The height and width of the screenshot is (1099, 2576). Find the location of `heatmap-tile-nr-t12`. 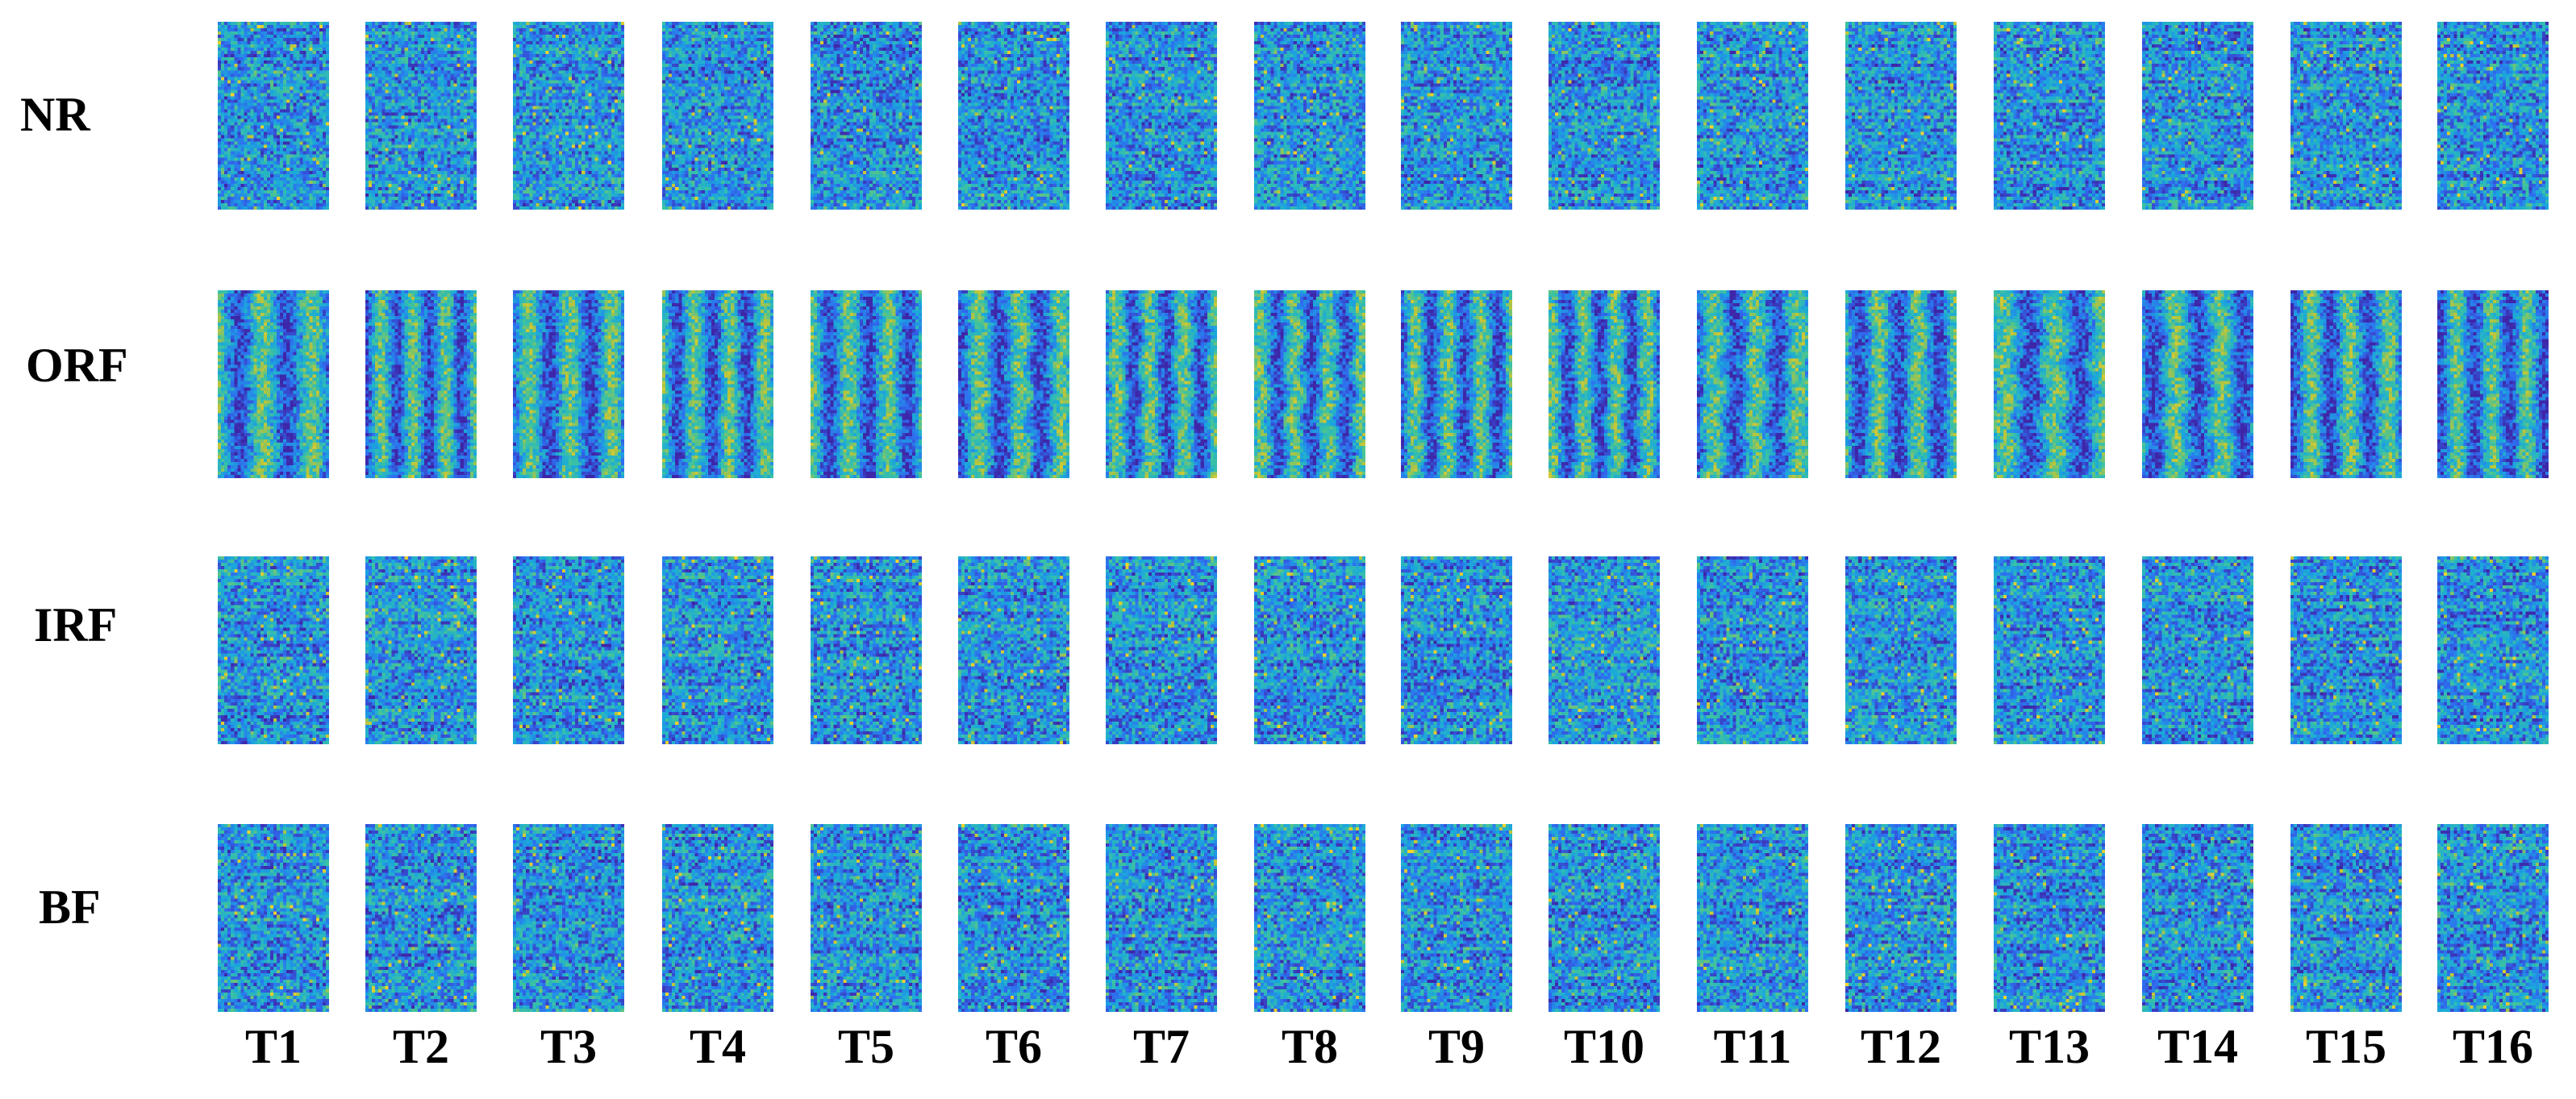

heatmap-tile-nr-t12 is located at coordinates (1901, 116).